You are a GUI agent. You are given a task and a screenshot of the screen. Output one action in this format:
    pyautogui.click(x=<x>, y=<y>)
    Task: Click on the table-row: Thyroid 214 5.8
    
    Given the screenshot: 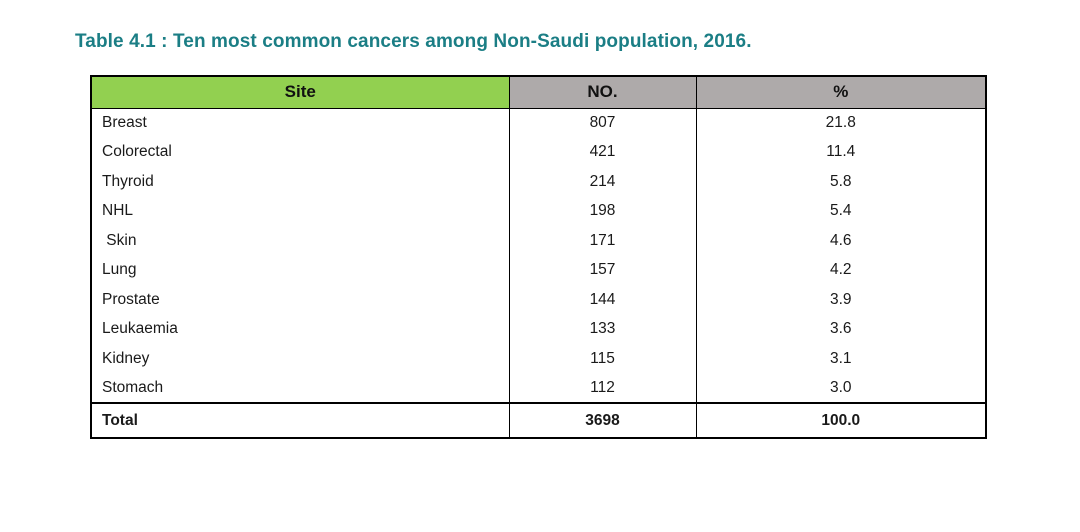 What is the action you would take?
    pyautogui.click(x=538, y=182)
    